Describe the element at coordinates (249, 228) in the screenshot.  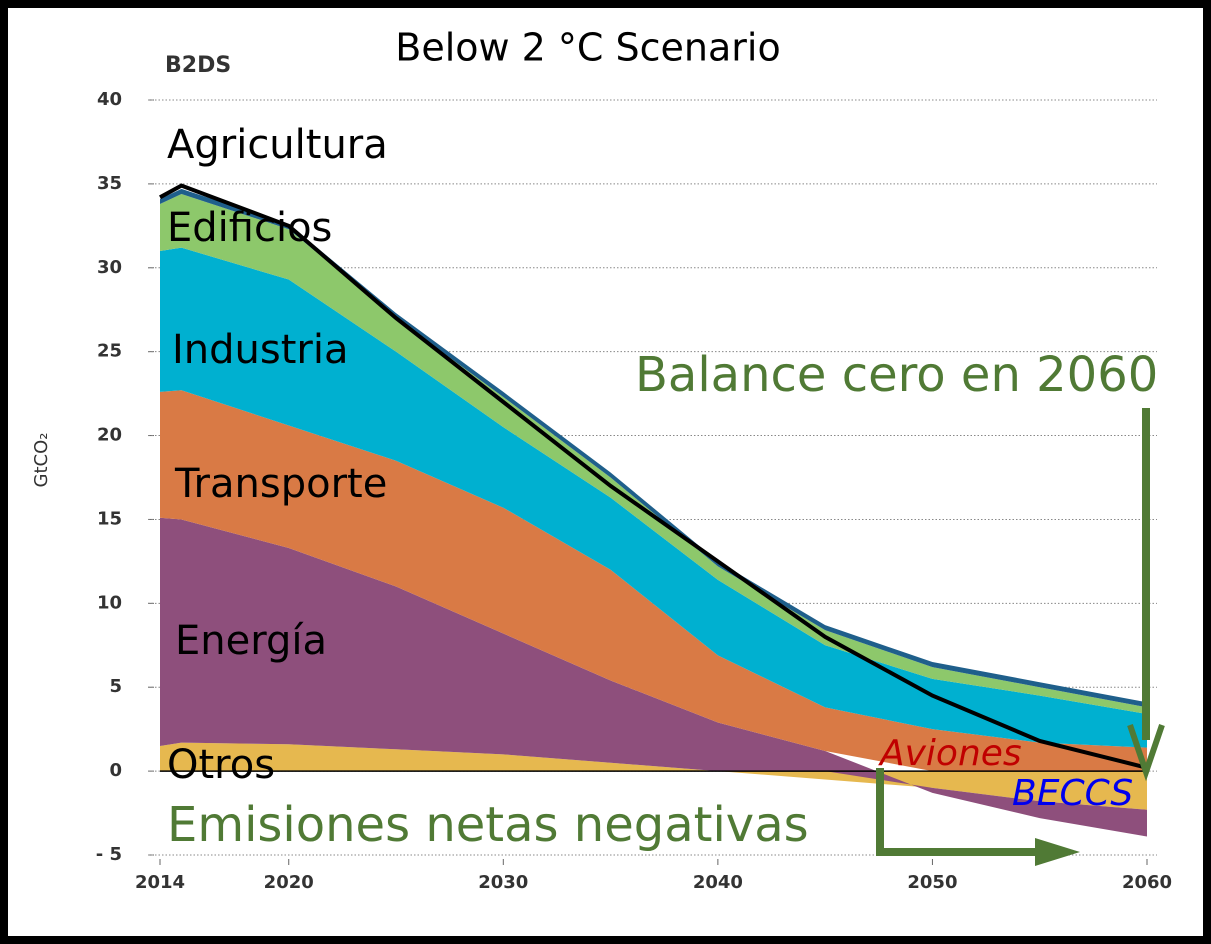
I see `series-label: Edificios` at that location.